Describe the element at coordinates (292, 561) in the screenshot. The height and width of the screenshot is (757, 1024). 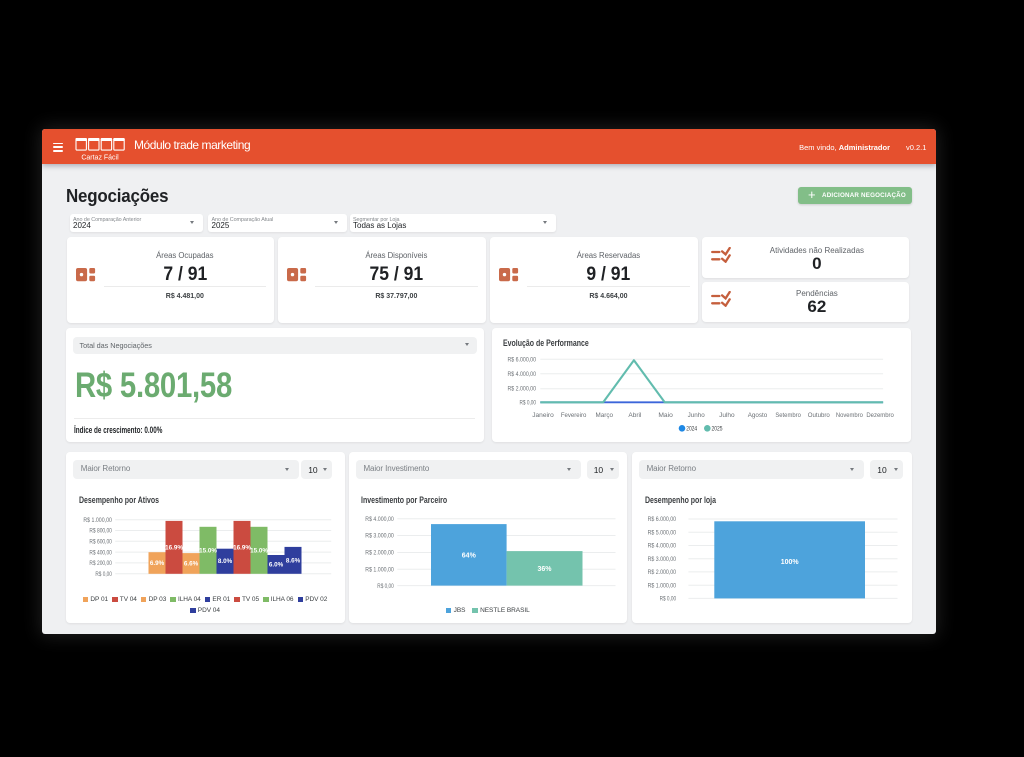
I see `svg-text: 8.6%` at that location.